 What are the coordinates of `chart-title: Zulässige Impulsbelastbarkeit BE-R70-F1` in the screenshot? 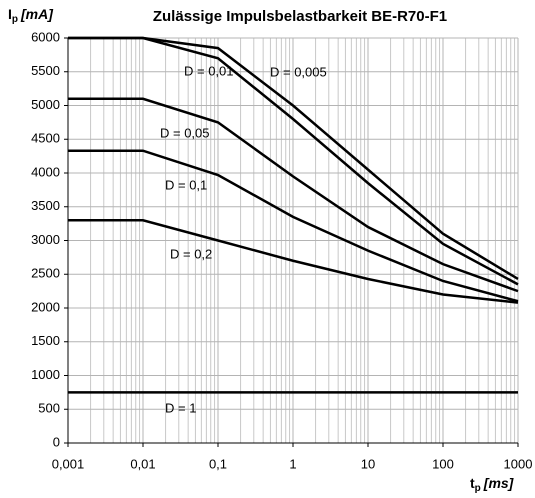 It's located at (300, 16).